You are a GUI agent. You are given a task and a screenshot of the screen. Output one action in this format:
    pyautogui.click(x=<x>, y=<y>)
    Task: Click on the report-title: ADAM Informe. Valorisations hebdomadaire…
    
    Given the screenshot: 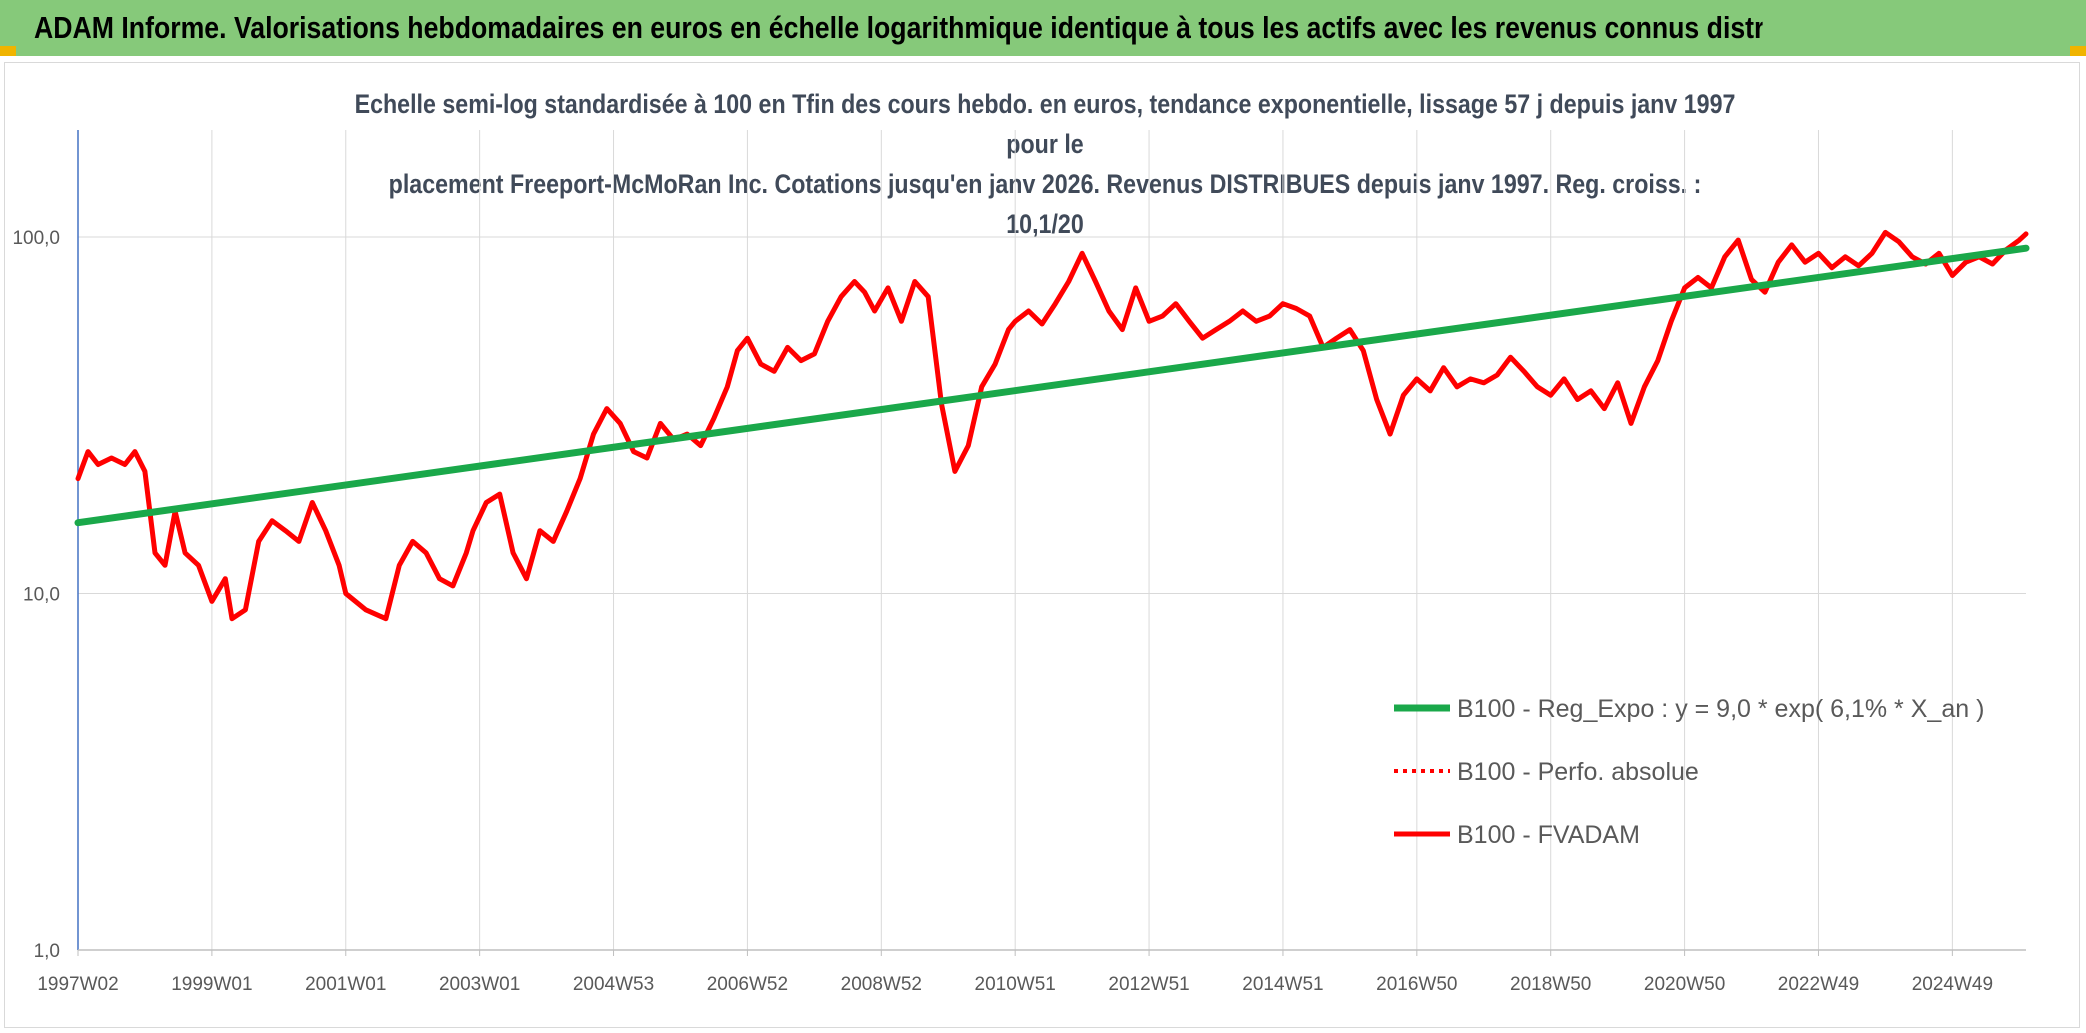 What is the action you would take?
    pyautogui.click(x=898, y=27)
    